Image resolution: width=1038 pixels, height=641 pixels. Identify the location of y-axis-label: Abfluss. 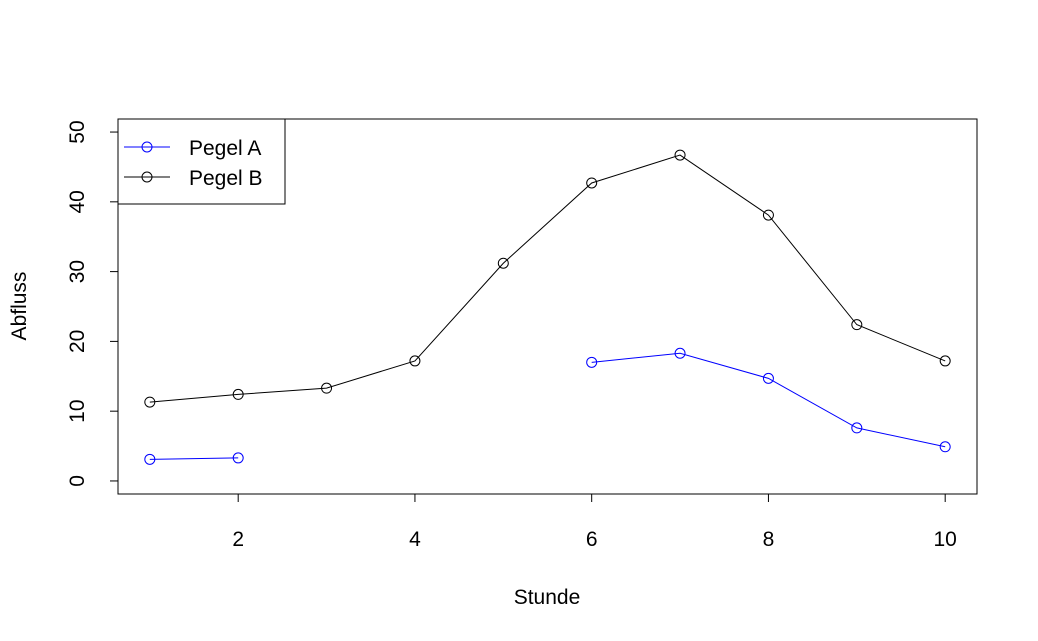
(19, 306).